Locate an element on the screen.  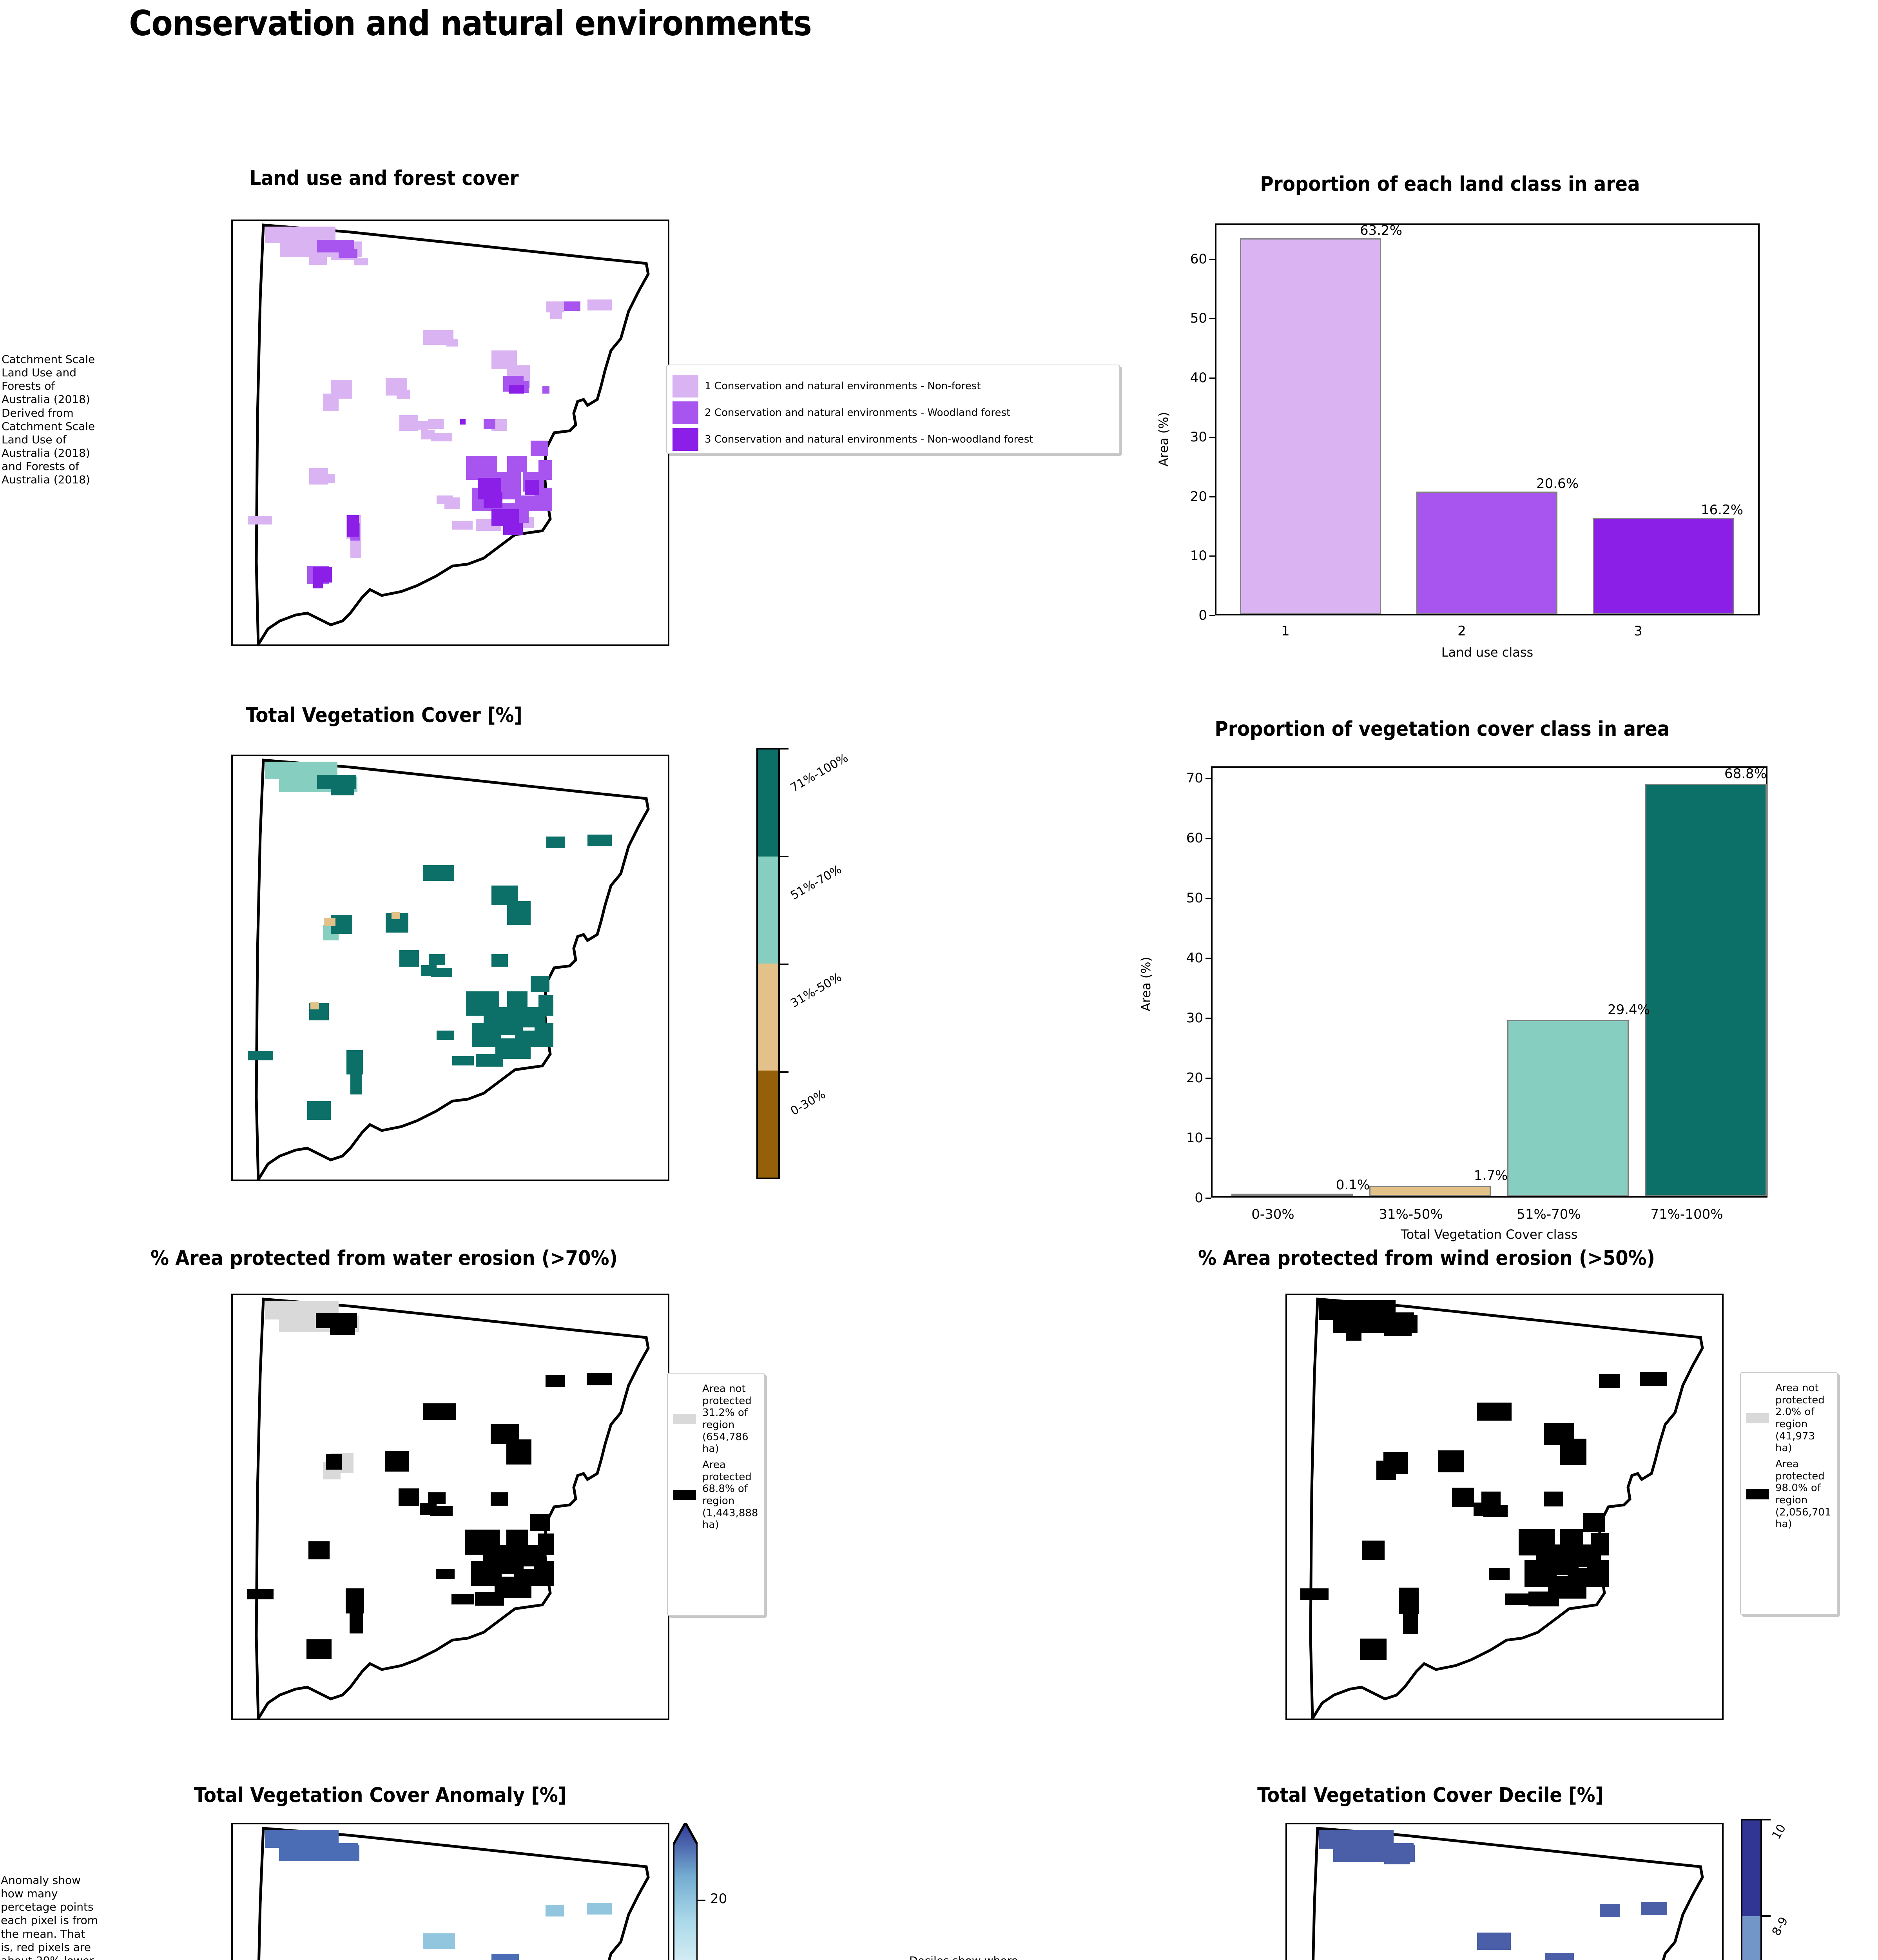
anomaly-colorbar-graphic is located at coordinates (685, 1890).